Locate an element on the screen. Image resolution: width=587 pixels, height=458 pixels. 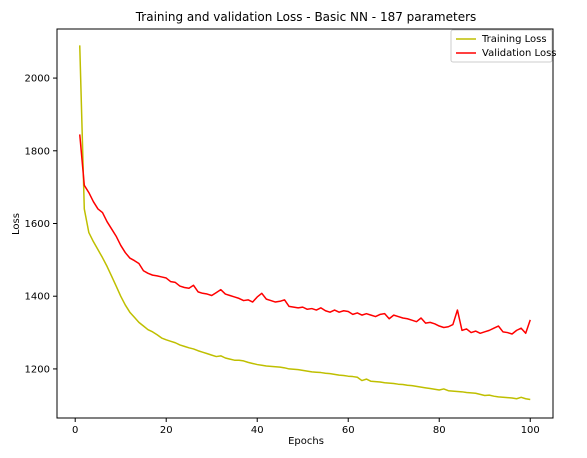
x-axis-ticks: 0 20 40 60 80 100 is located at coordinates (306, 427).